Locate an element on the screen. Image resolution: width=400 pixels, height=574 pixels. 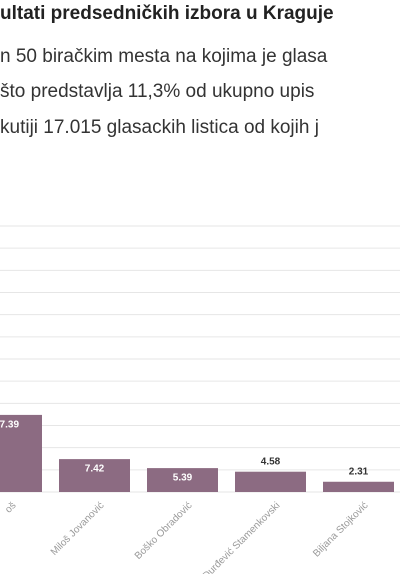
x-tick-label: Miloš Jovanović is located at coordinates (78, 529).